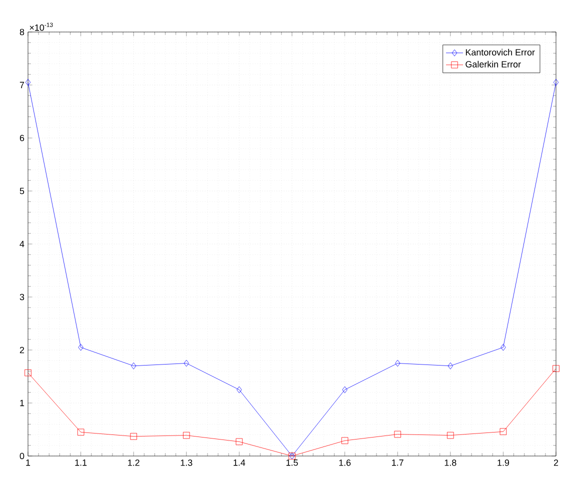  What do you see at coordinates (500, 52) in the screenshot?
I see `legend-label: Kantorovich Error` at bounding box center [500, 52].